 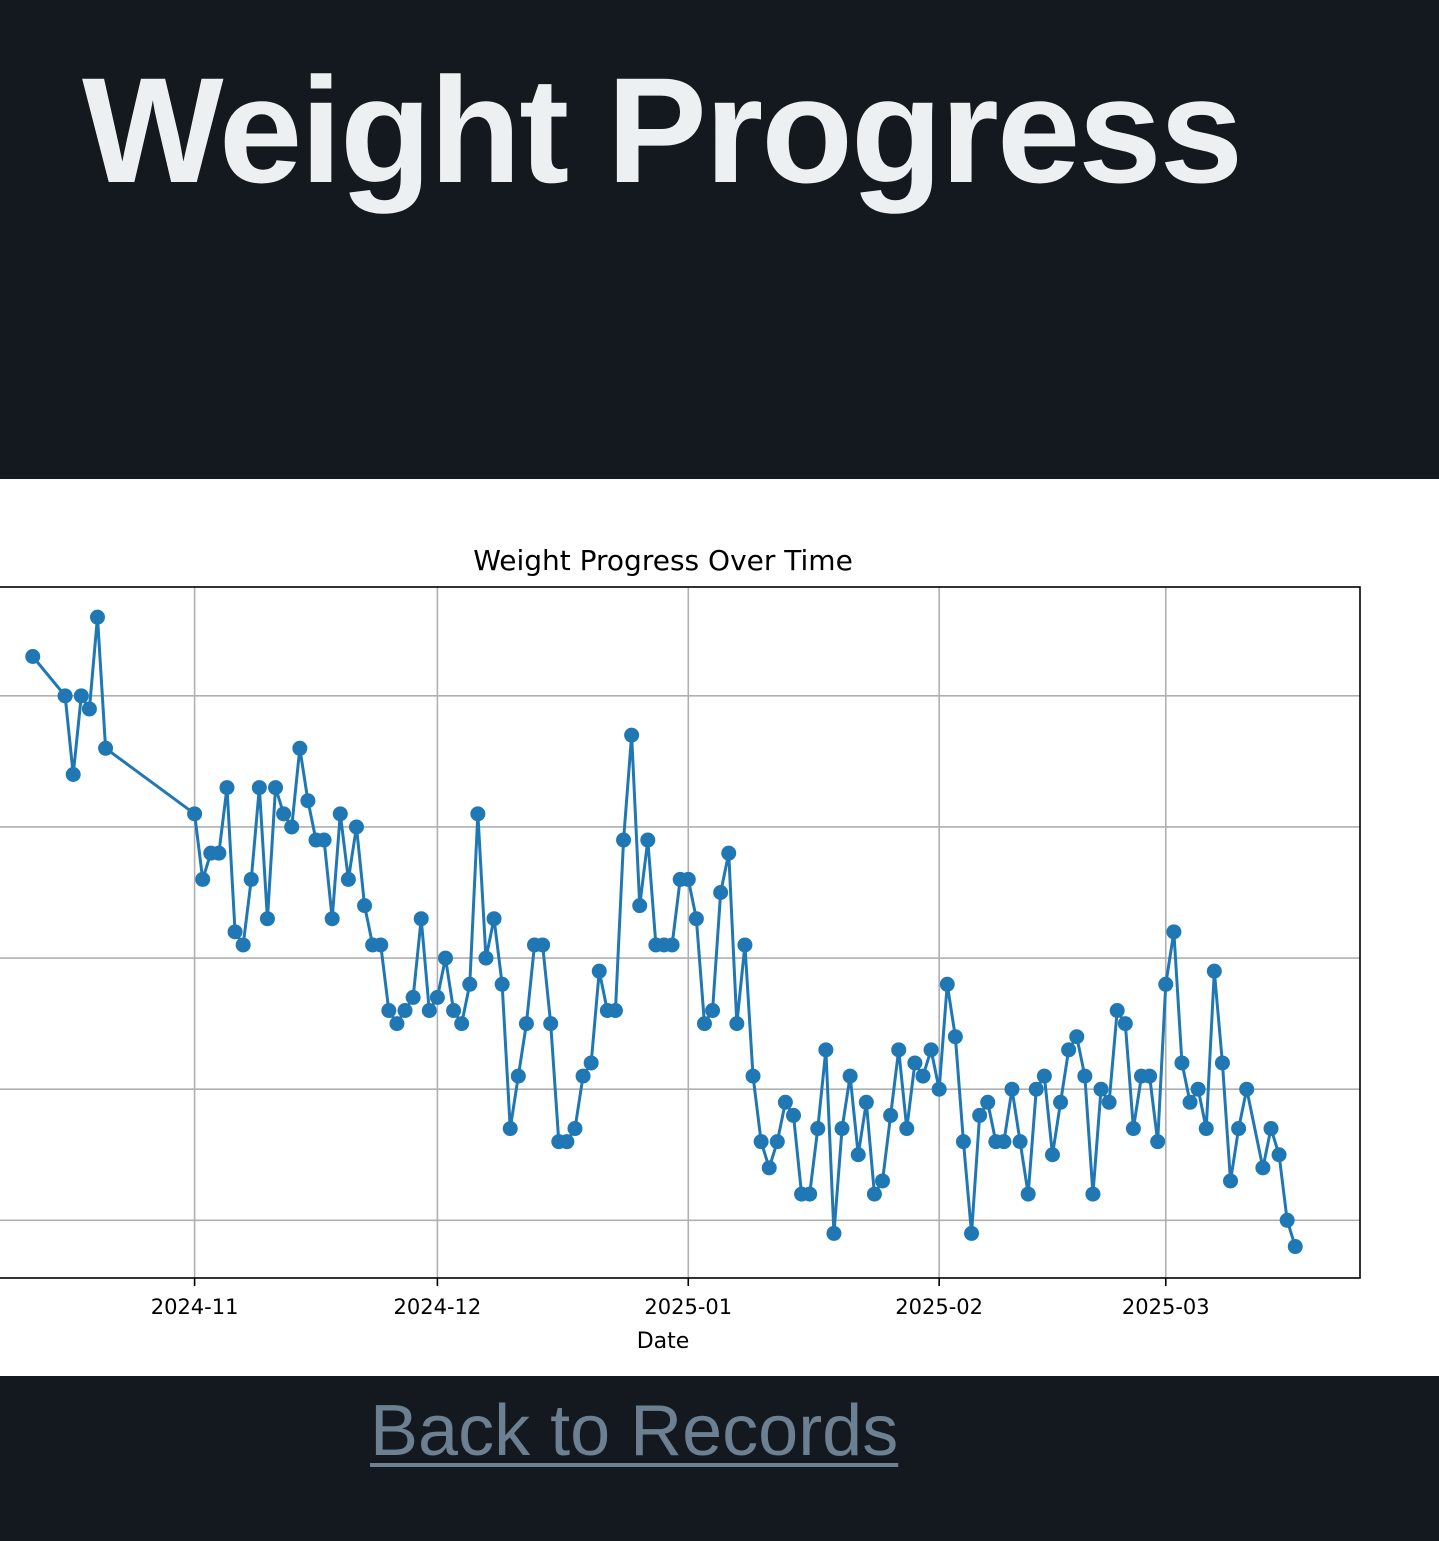 I want to click on x-tick-label: 2024-11, so click(x=195, y=1307).